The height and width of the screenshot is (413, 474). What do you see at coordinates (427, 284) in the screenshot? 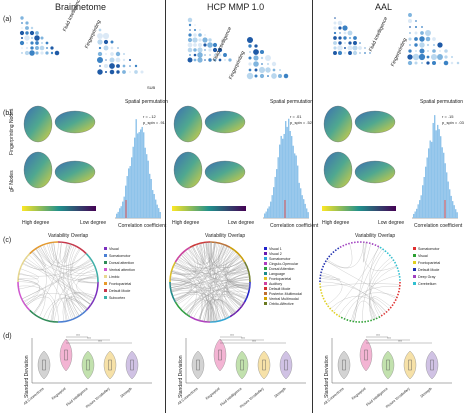
I see `legend-label: Cerebellum` at bounding box center [427, 284].